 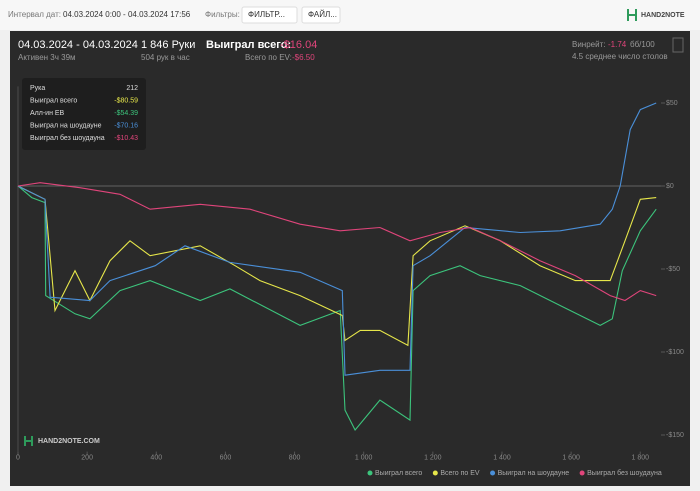 I want to click on x-tick-label: 400, so click(x=156, y=457).